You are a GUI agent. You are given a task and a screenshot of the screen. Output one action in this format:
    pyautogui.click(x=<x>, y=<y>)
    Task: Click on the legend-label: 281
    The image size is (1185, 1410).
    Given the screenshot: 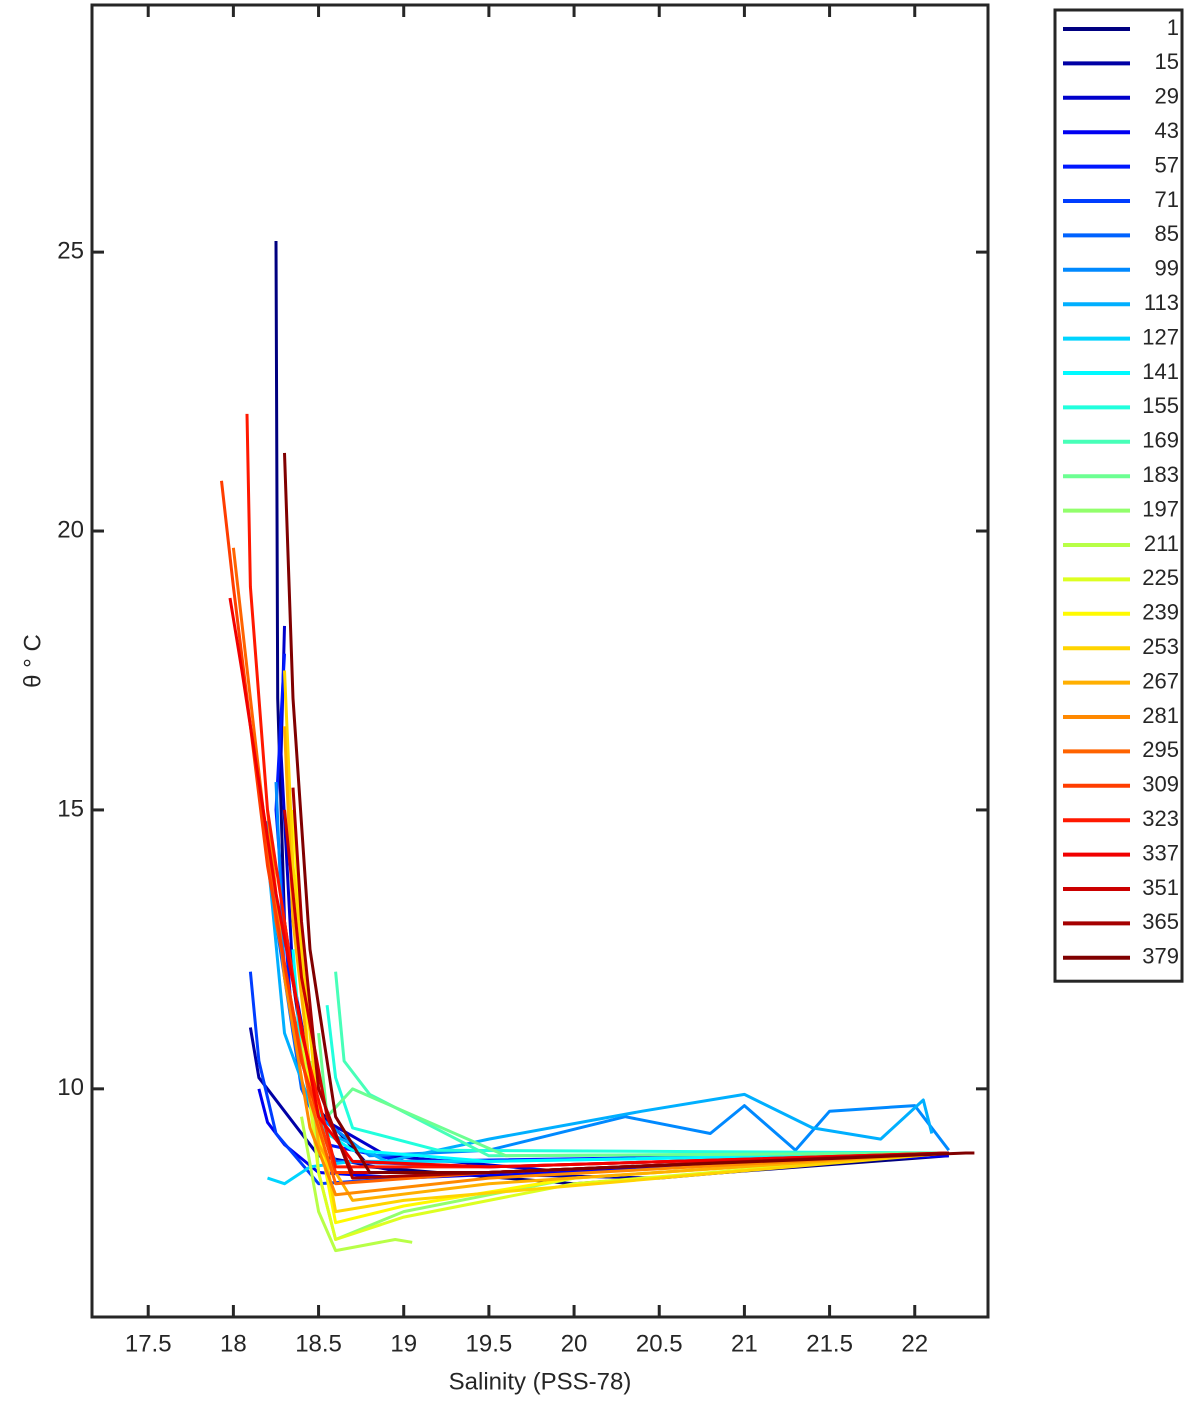 What is the action you would take?
    pyautogui.click(x=1160, y=715)
    